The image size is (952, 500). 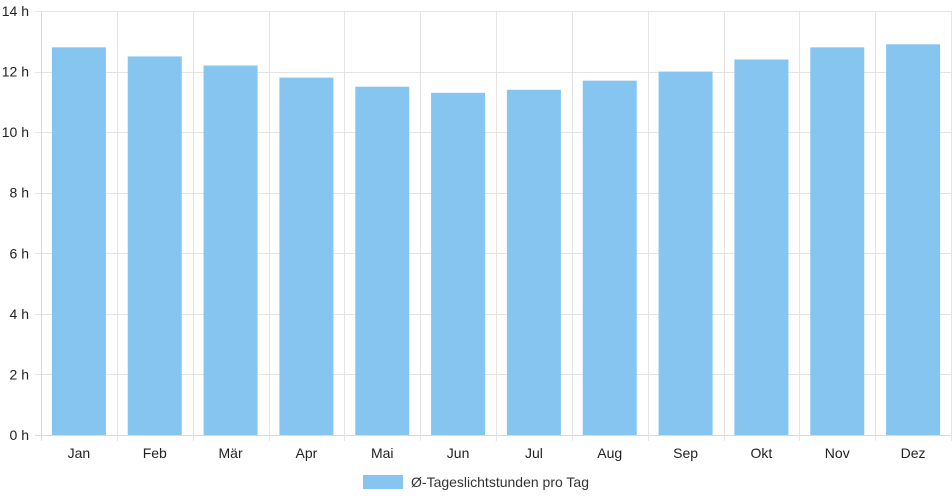 What do you see at coordinates (382, 453) in the screenshot?
I see `x-tick-label: Mai` at bounding box center [382, 453].